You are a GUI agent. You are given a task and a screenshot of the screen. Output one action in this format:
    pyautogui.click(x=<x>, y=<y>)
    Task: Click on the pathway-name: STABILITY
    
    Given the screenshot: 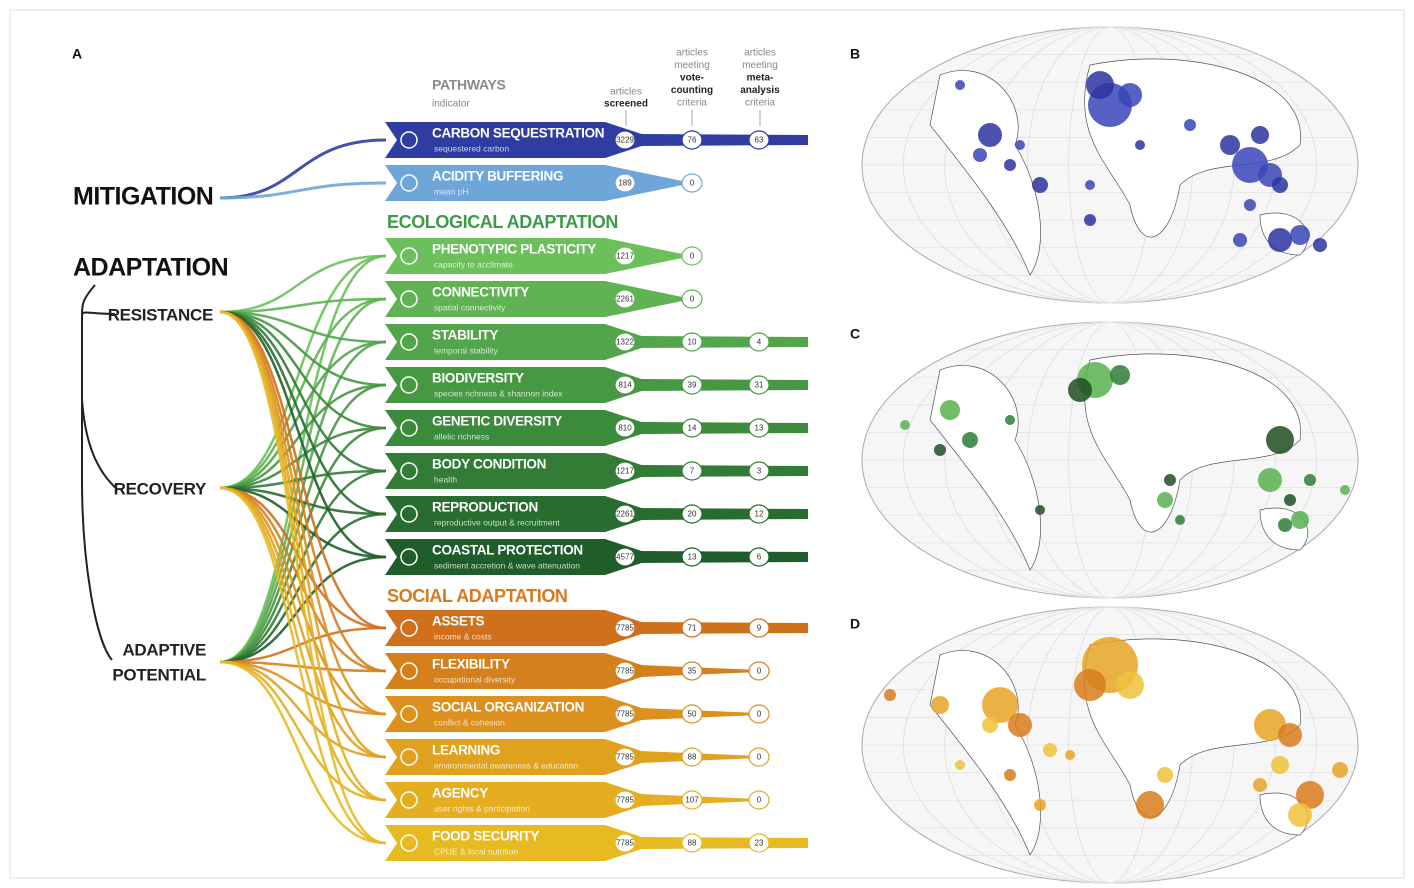 What is the action you would take?
    pyautogui.click(x=465, y=335)
    